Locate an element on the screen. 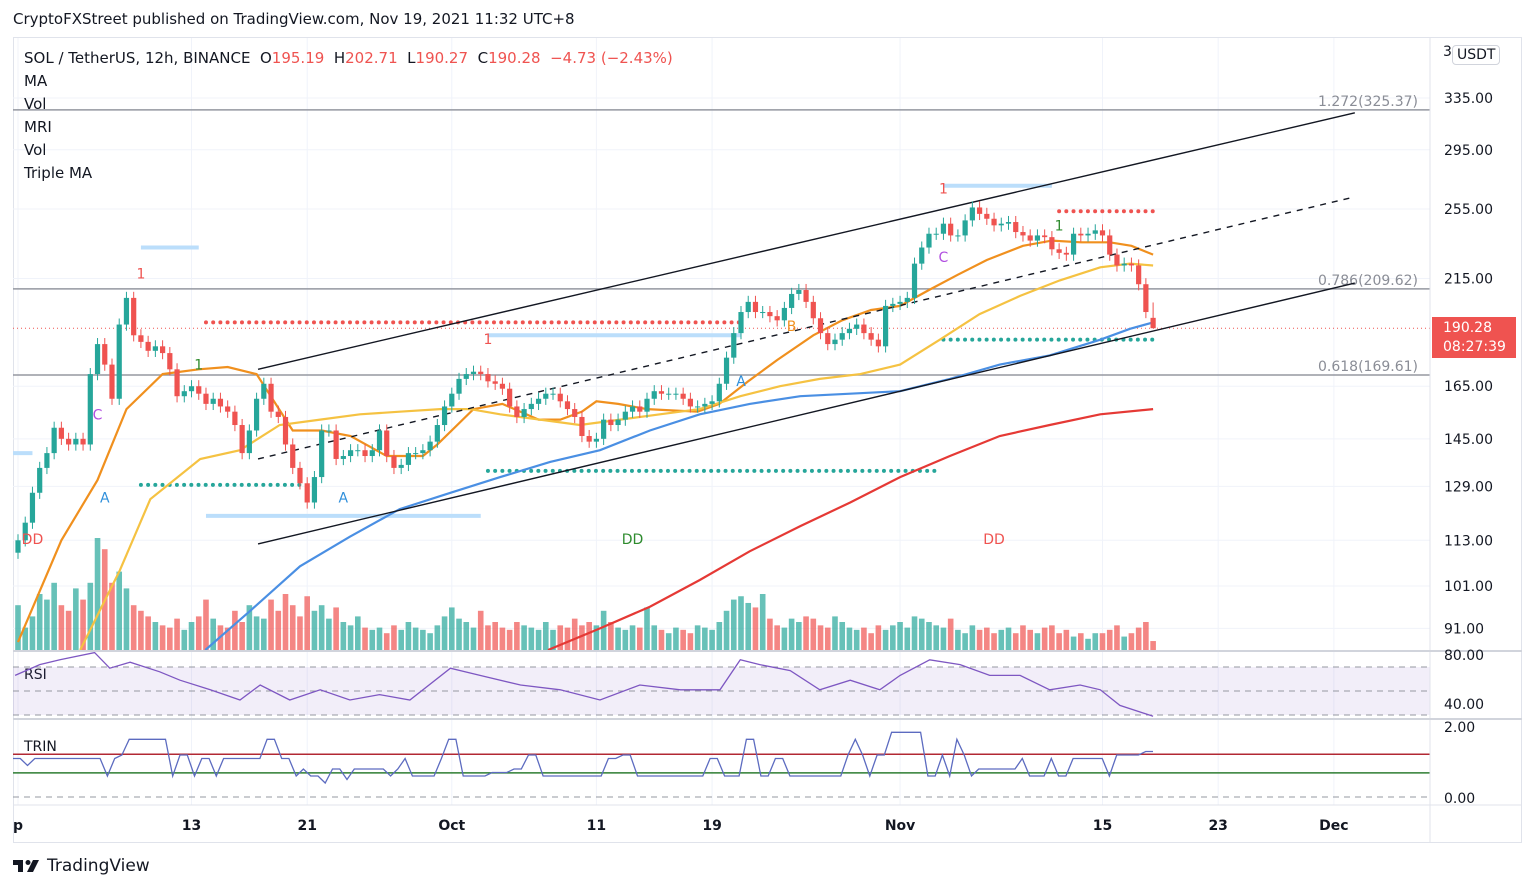 Image resolution: width=1536 pixels, height=891 pixels. signal-marker: C is located at coordinates (98, 416).